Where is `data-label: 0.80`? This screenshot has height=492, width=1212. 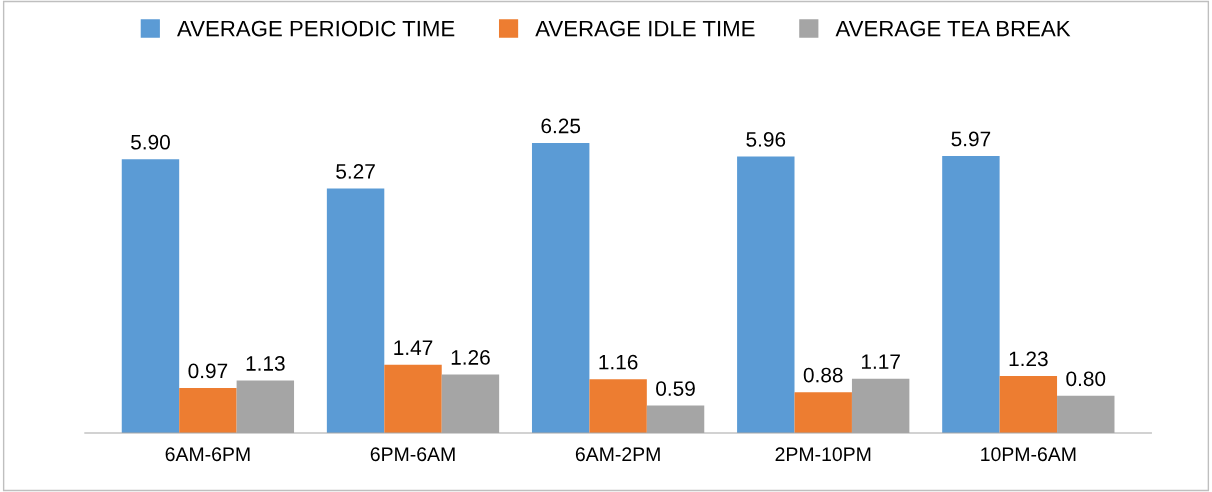
data-label: 0.80 is located at coordinates (1086, 379).